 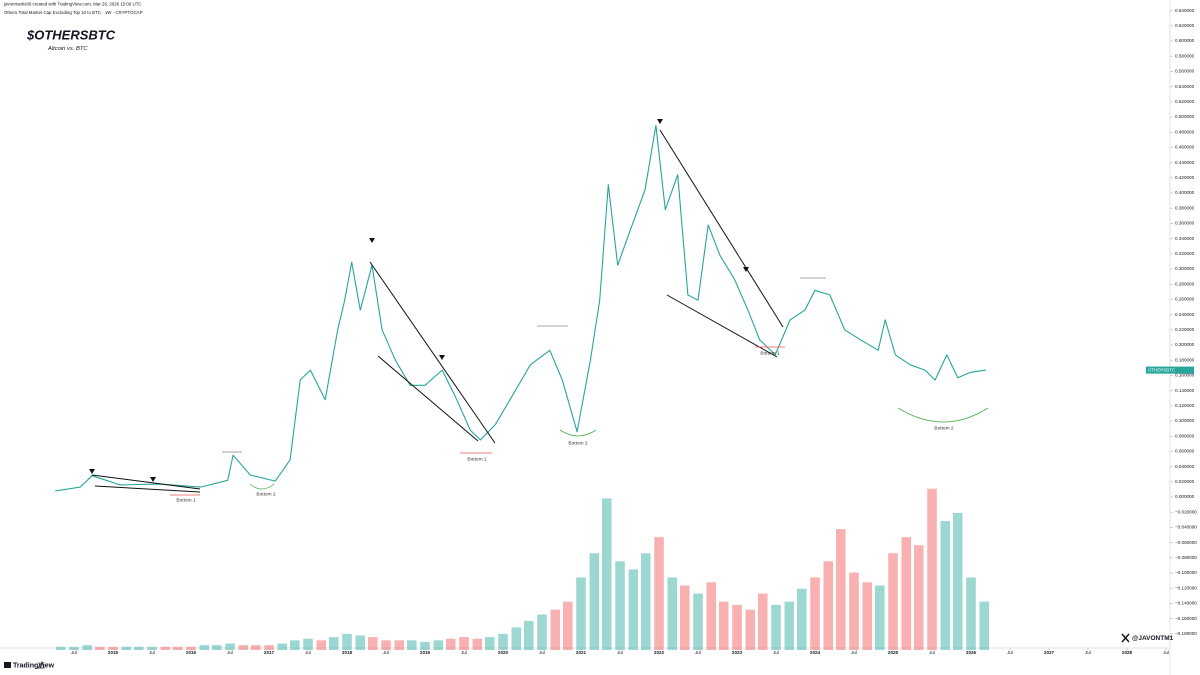 I want to click on y-tick-label: 0.040000, so click(x=1185, y=466).